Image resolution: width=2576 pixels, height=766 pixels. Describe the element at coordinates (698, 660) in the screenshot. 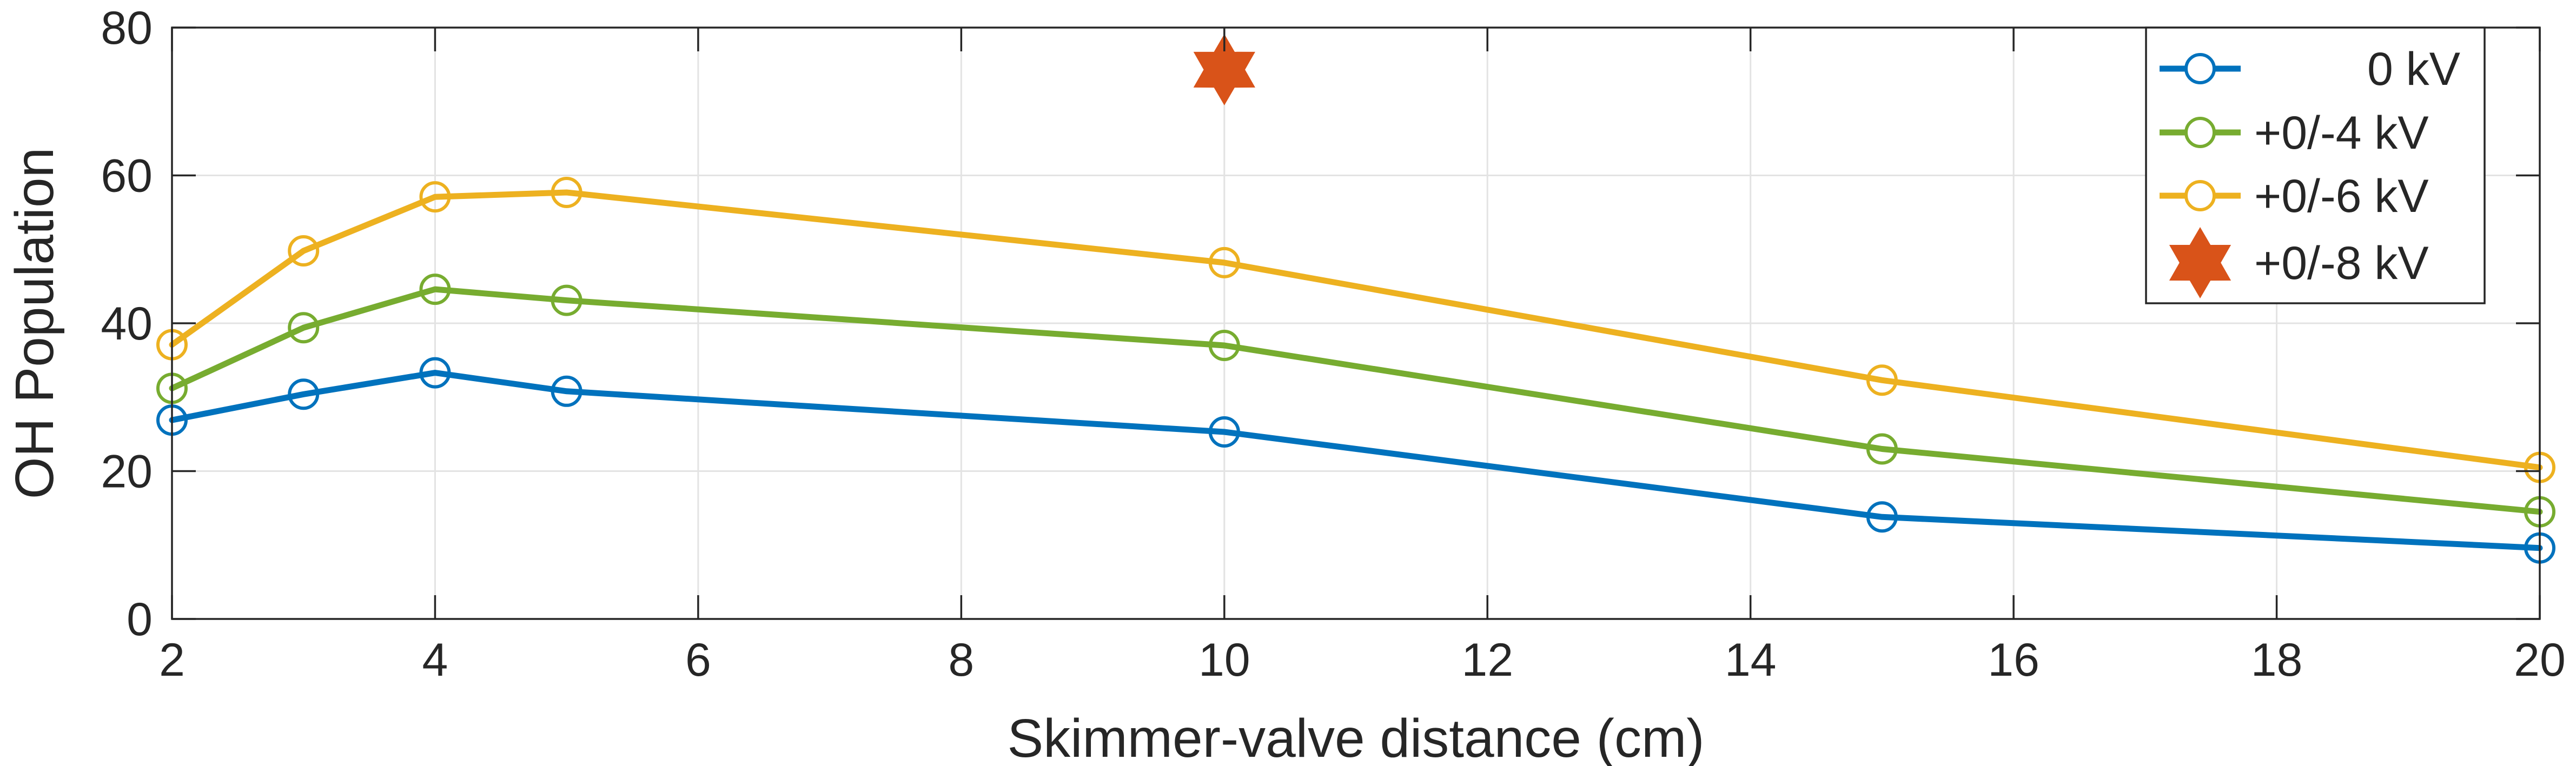

I see `x-tick-label: 6` at that location.